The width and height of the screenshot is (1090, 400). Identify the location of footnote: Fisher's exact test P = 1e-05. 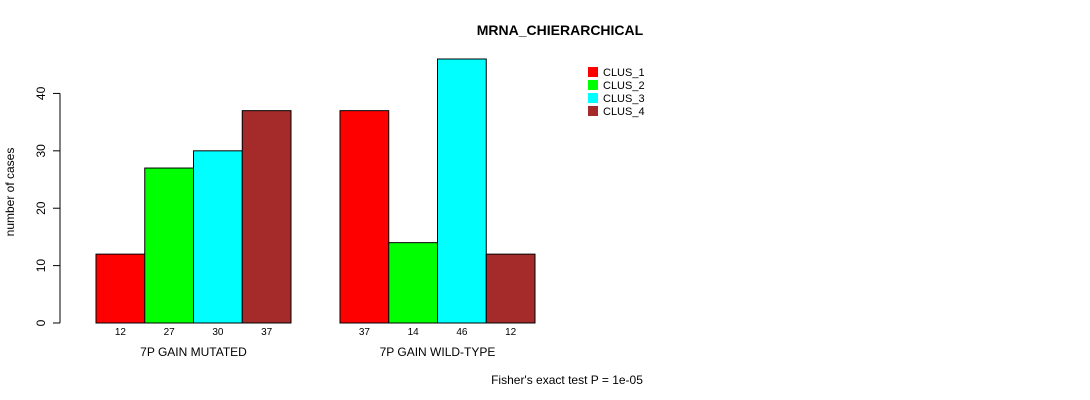
(567, 380).